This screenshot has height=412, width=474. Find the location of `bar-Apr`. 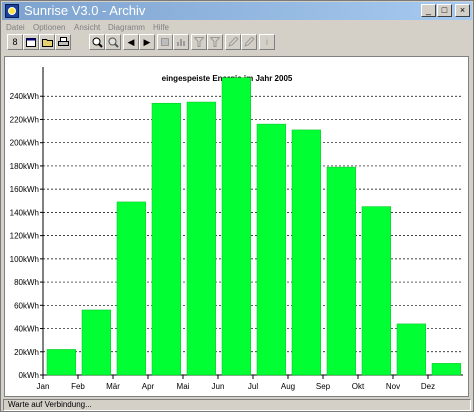

bar-Apr is located at coordinates (166, 239).